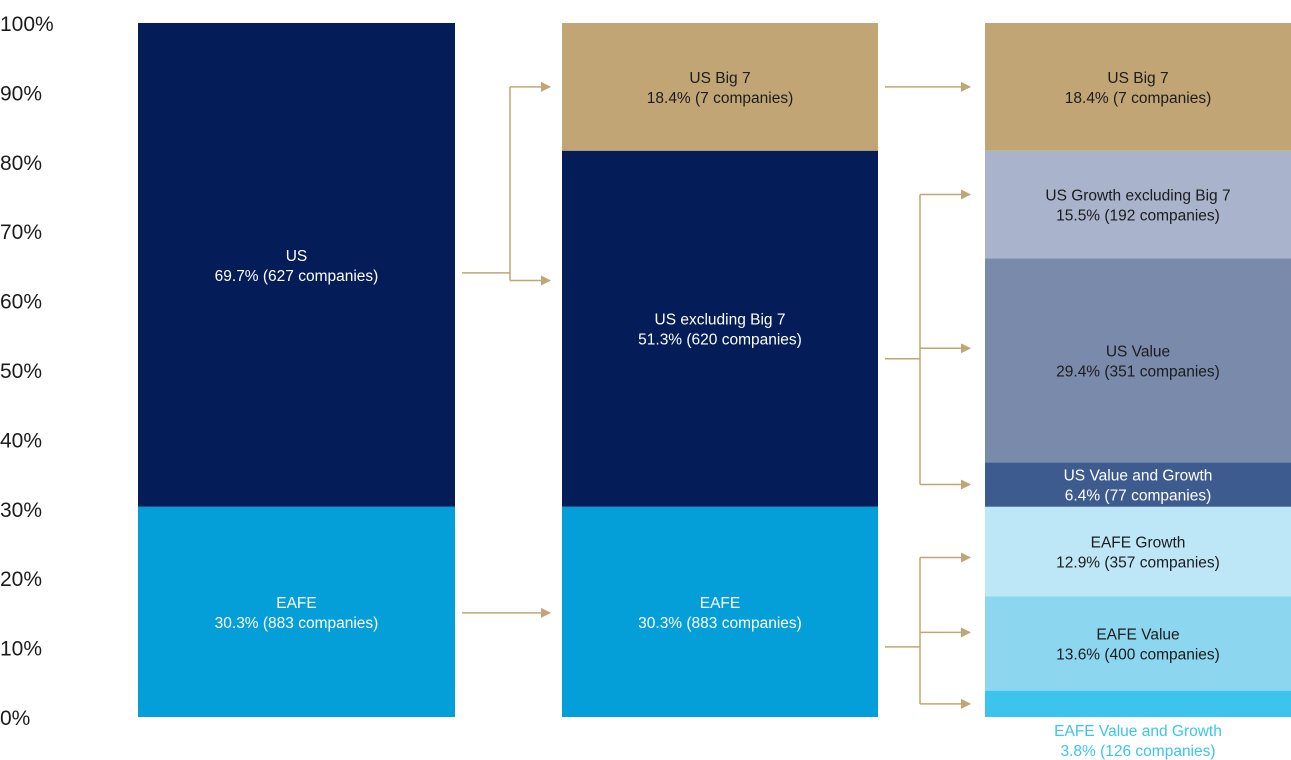 The width and height of the screenshot is (1291, 760). I want to click on segment-value-us-value-and-growth-col3: 6.4% (77 companies), so click(1138, 496).